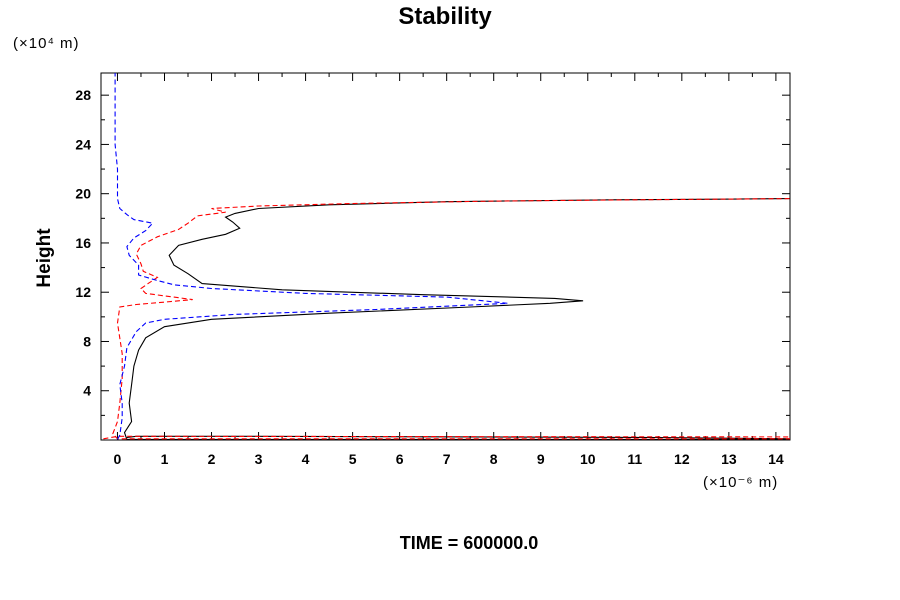  I want to click on time-footer: TIME = 600000.0, so click(469, 543).